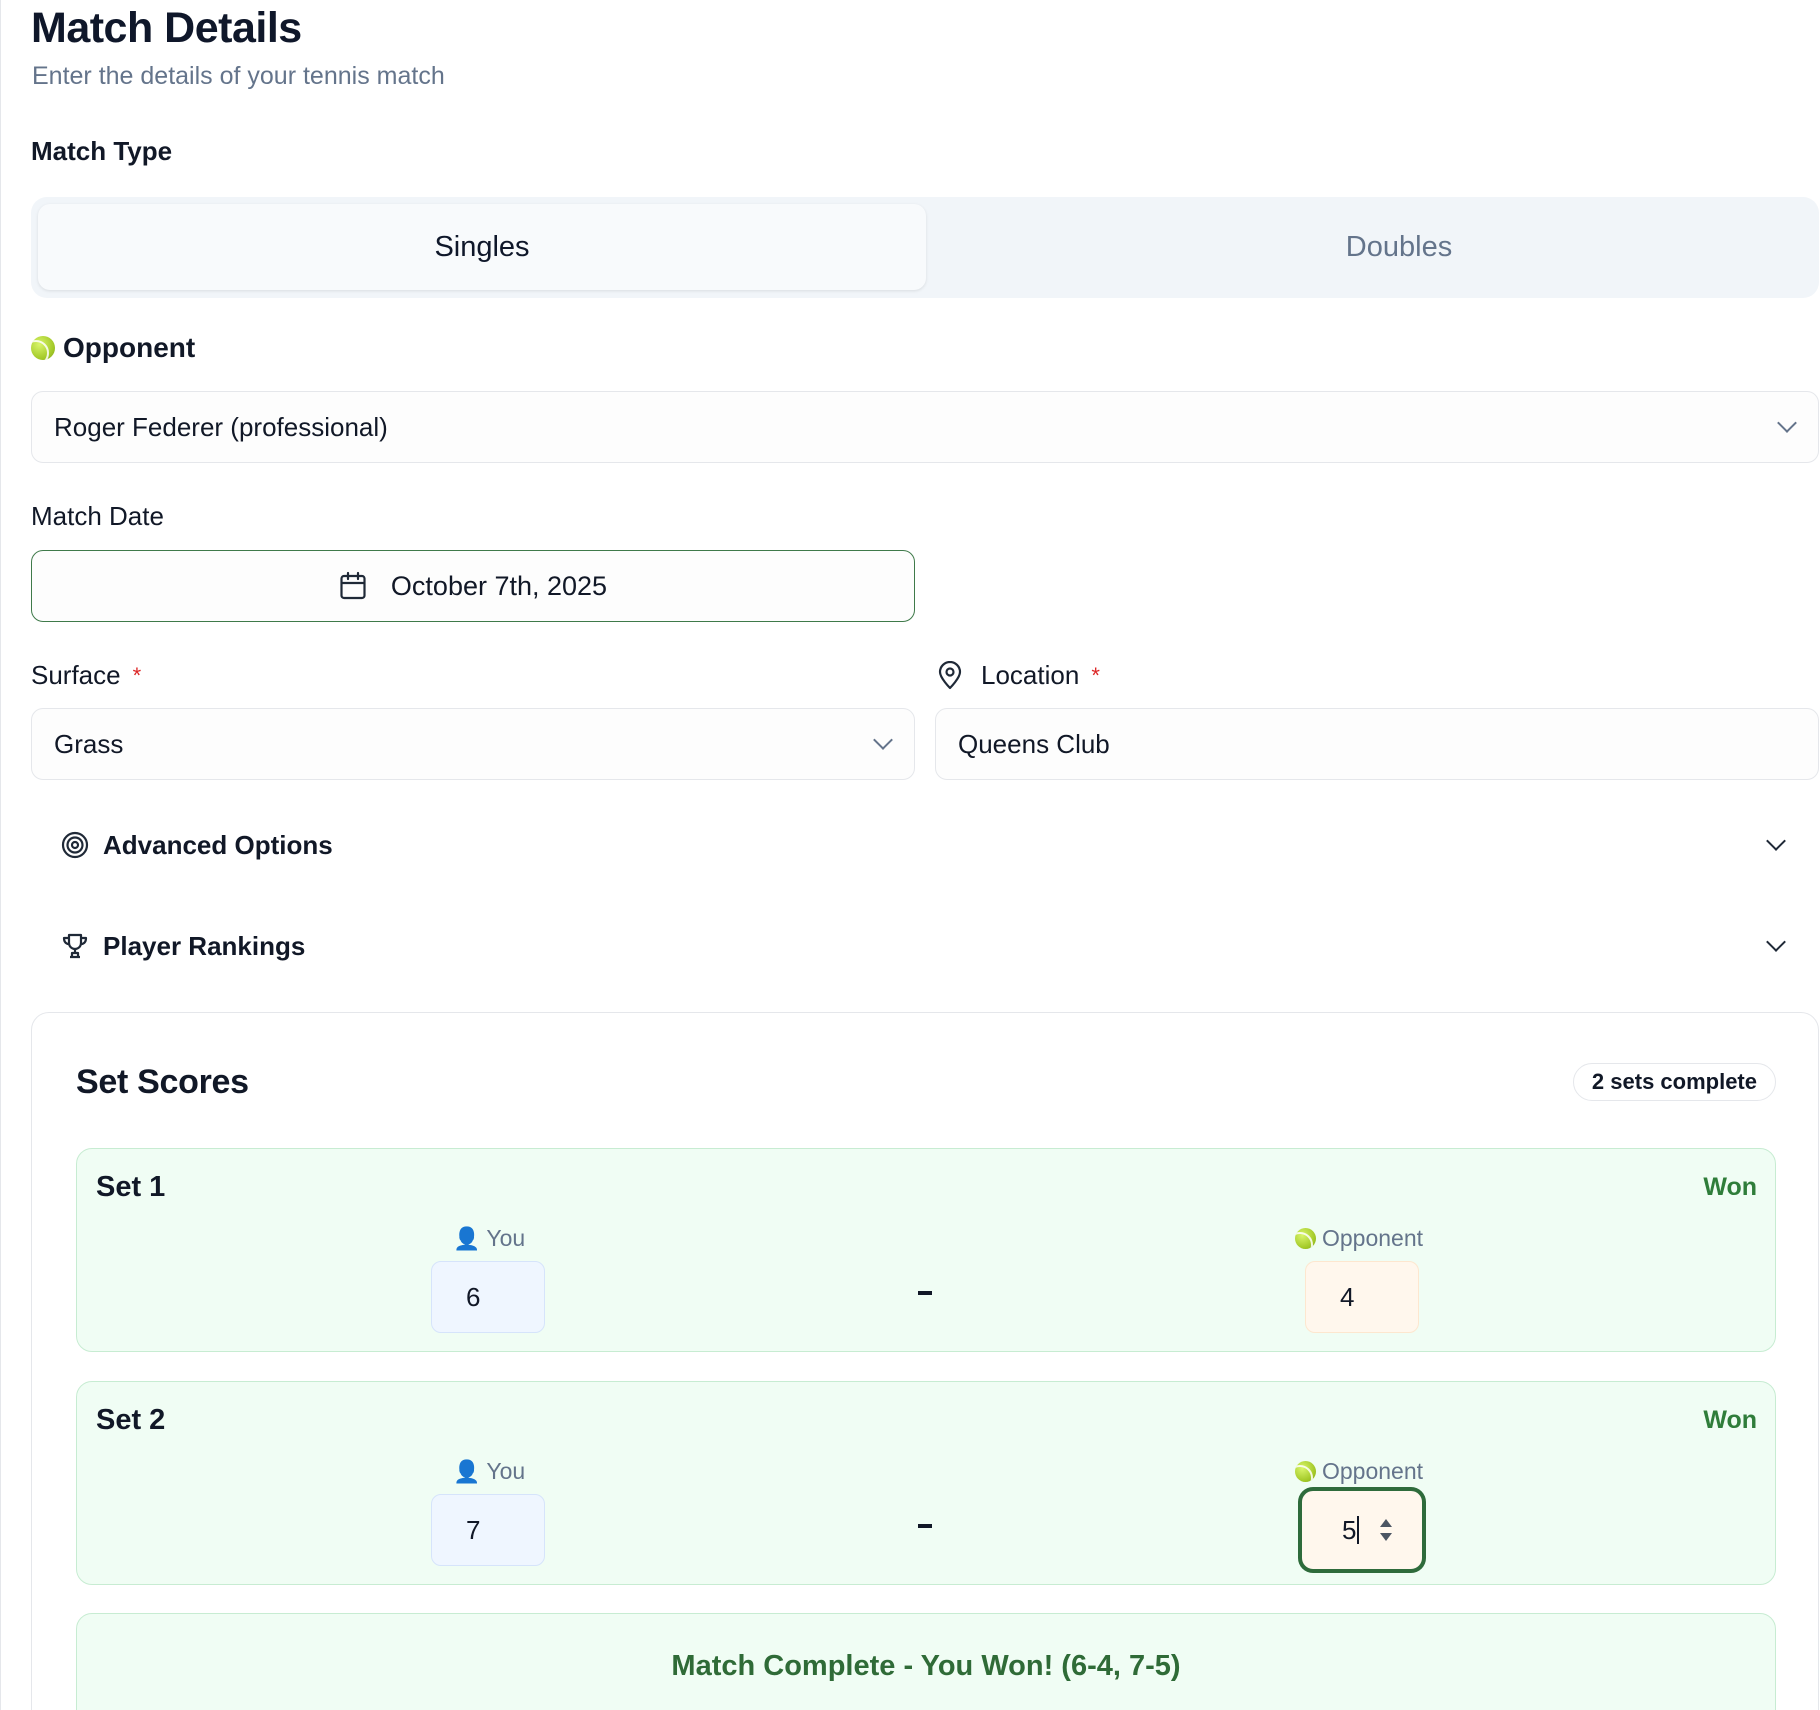  What do you see at coordinates (89, 743) in the screenshot?
I see `surface-select-value: Grass` at bounding box center [89, 743].